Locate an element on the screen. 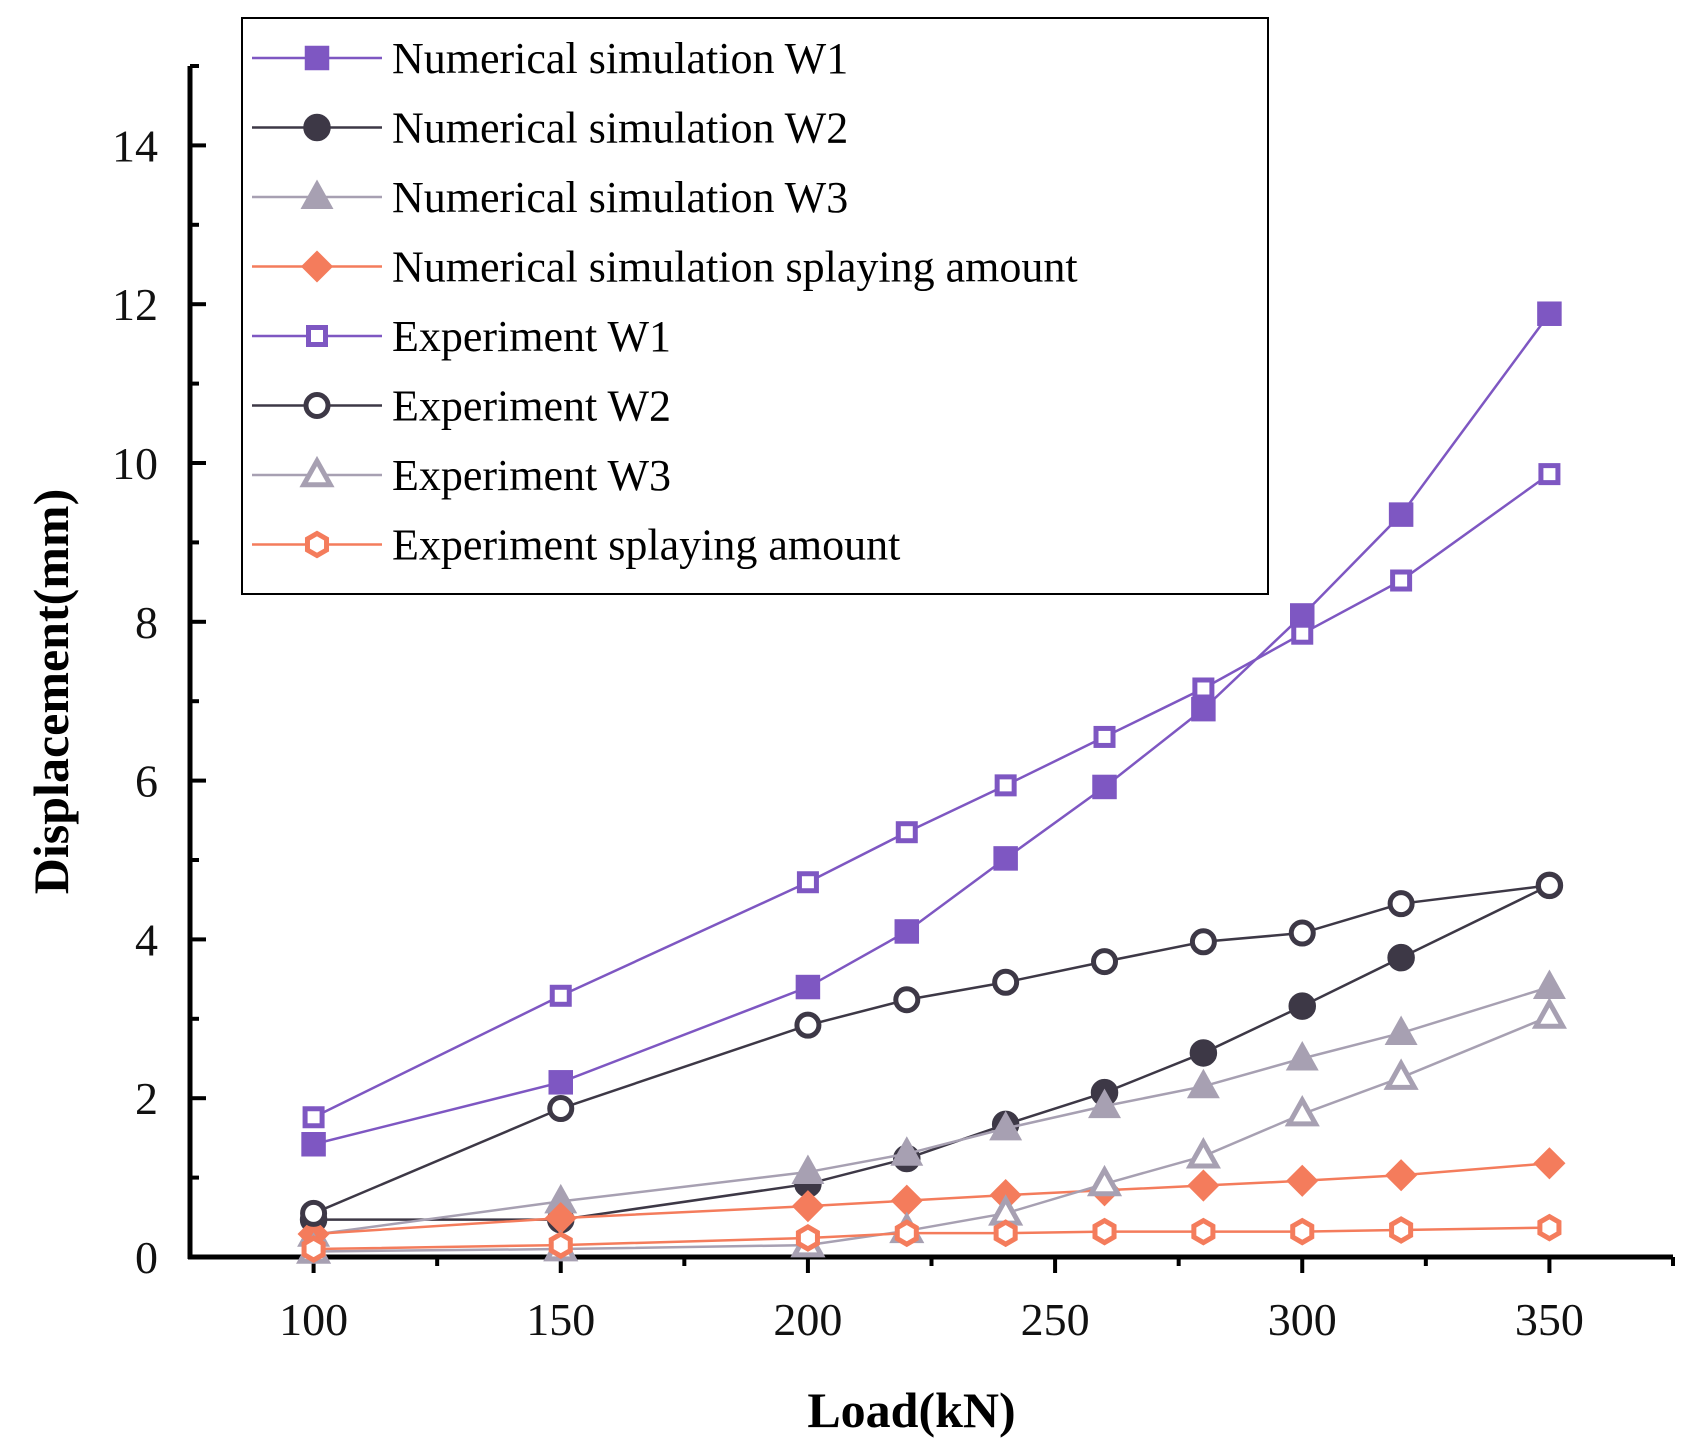 The image size is (1690, 1455). legend-label: Experiment W1 is located at coordinates (531, 336).